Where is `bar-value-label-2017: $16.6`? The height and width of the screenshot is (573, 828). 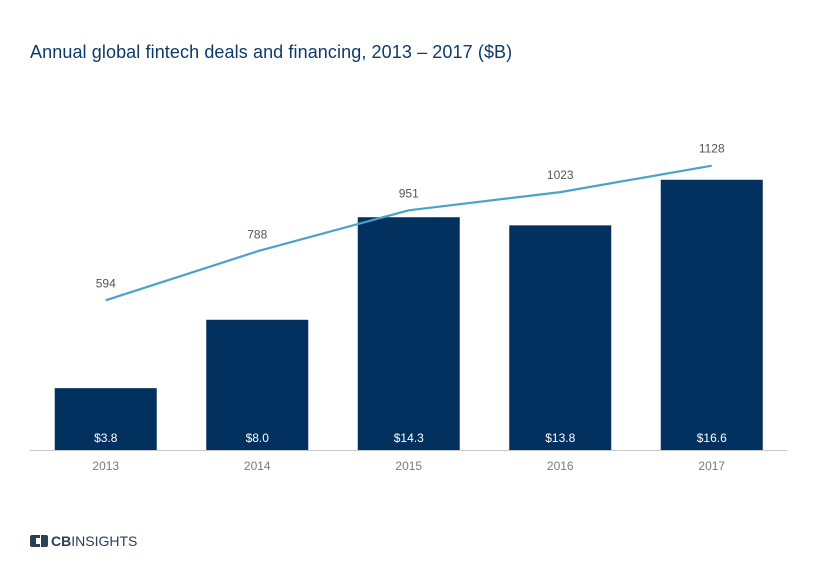
bar-value-label-2017: $16.6 is located at coordinates (712, 438).